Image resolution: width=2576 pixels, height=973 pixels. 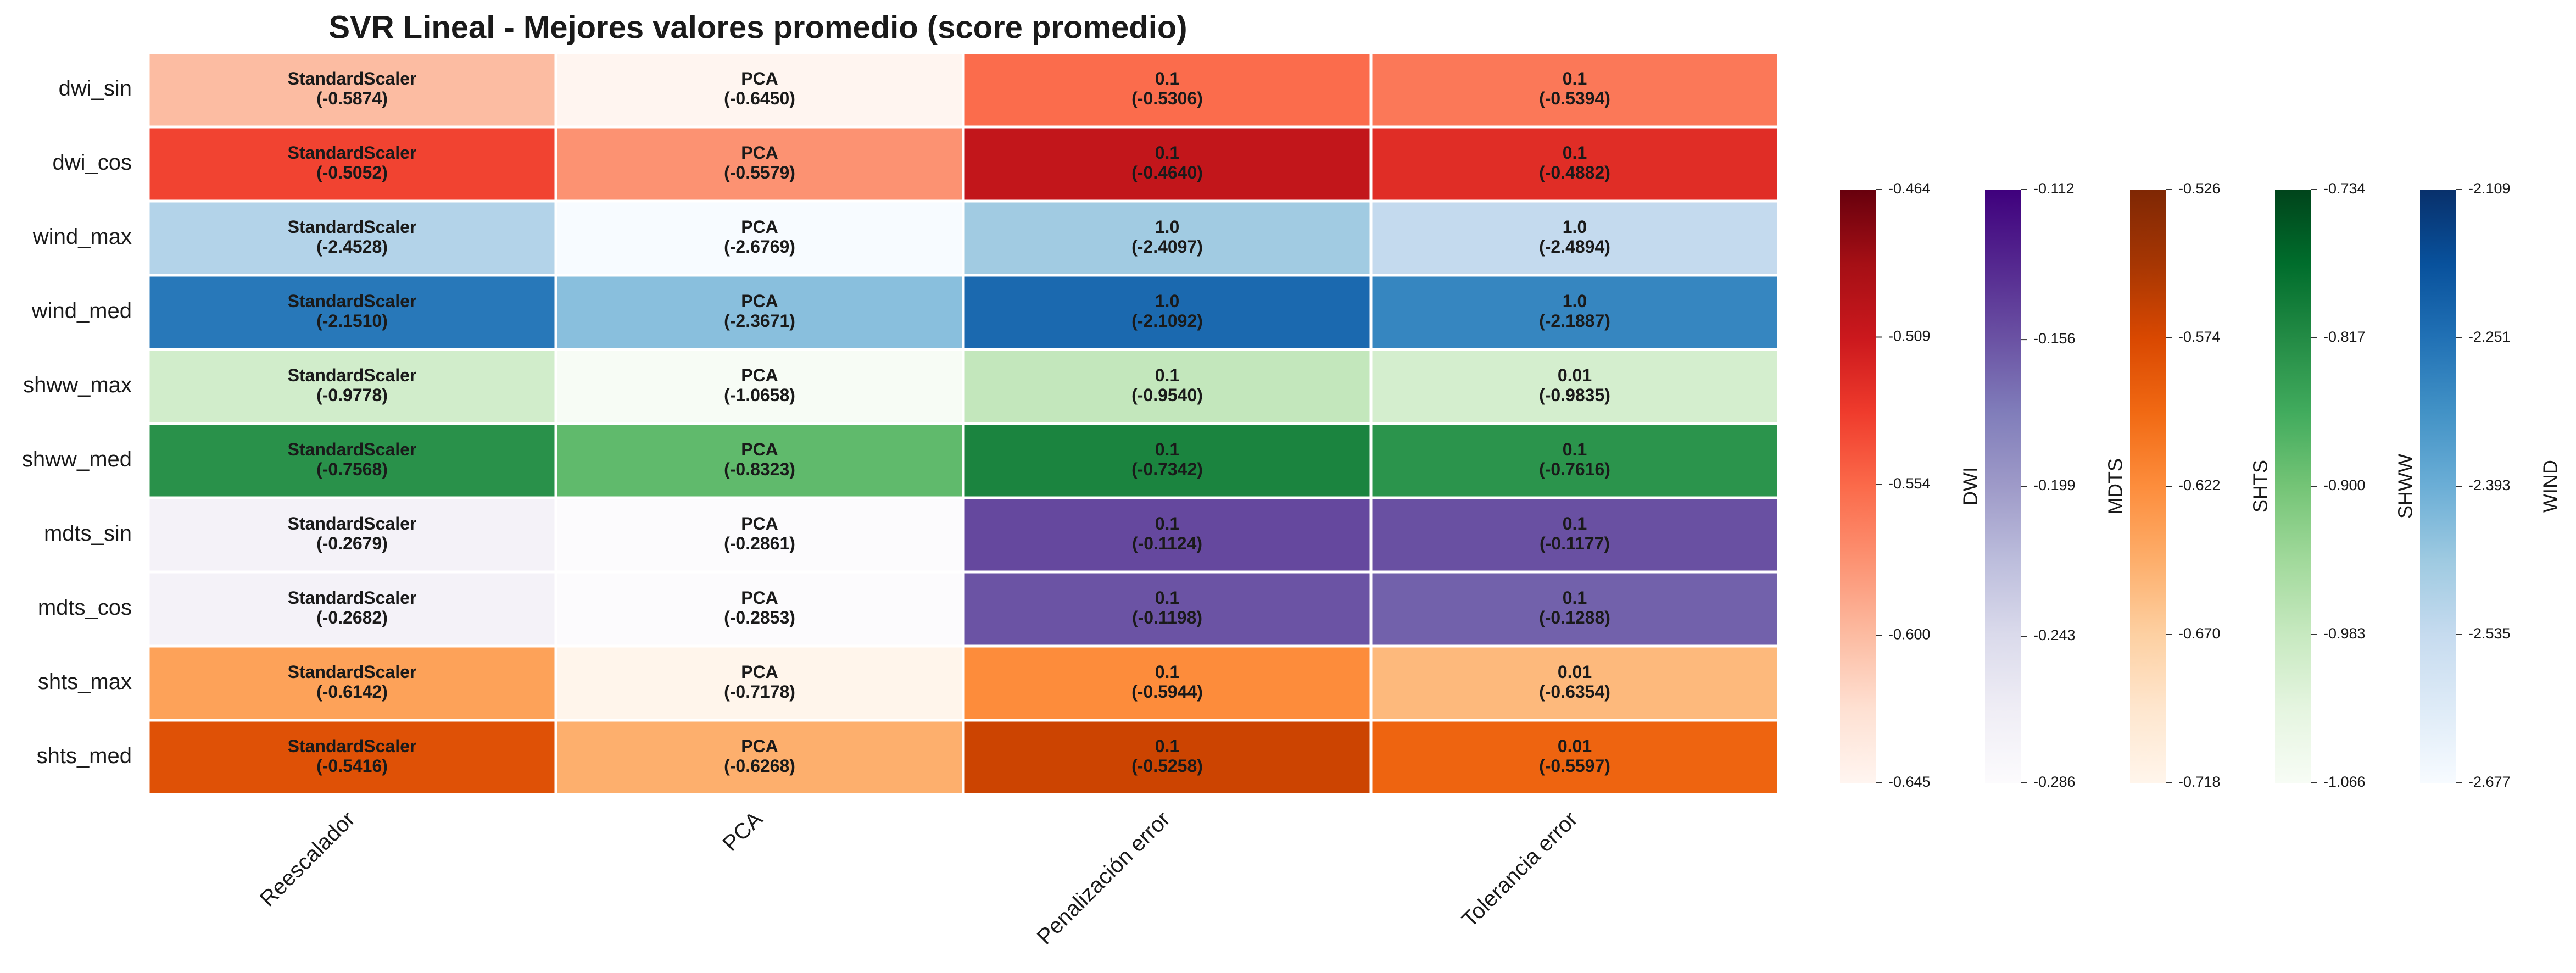 What do you see at coordinates (1167, 395) in the screenshot?
I see `cell-value-label: (-0.9540)` at bounding box center [1167, 395].